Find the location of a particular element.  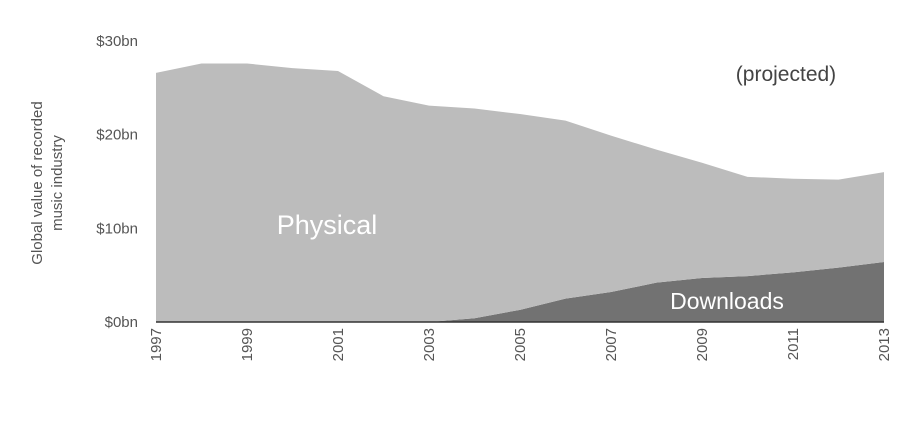

y-tick-label: $20bn is located at coordinates (117, 135).